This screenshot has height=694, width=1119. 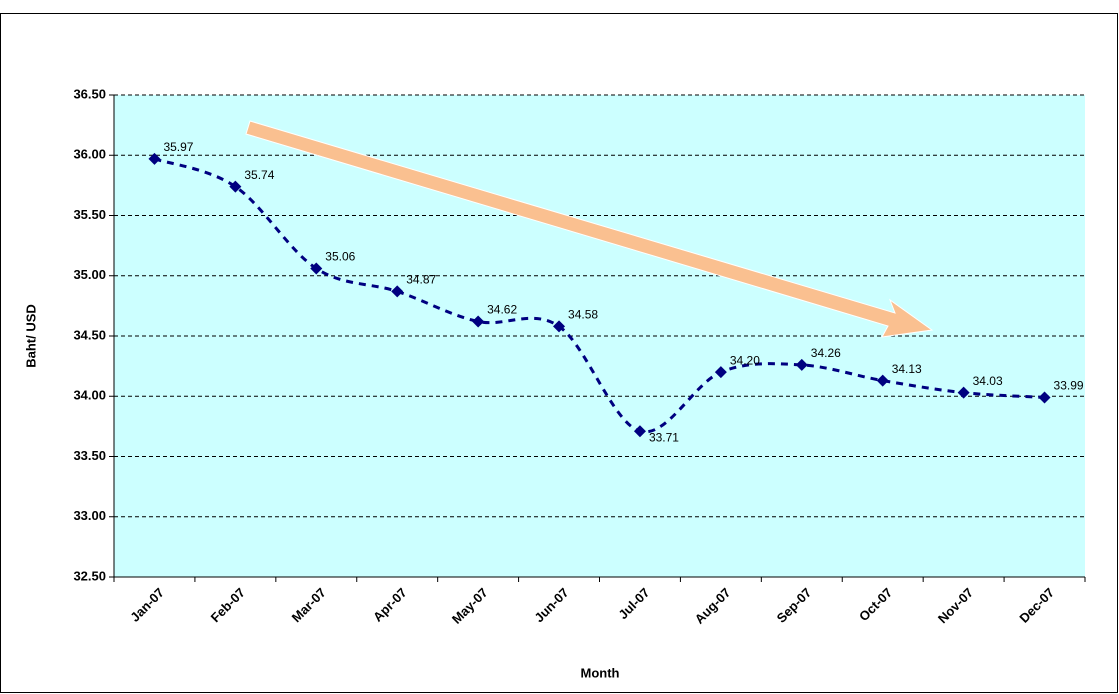 What do you see at coordinates (664, 437) in the screenshot?
I see `data-label: 33.71` at bounding box center [664, 437].